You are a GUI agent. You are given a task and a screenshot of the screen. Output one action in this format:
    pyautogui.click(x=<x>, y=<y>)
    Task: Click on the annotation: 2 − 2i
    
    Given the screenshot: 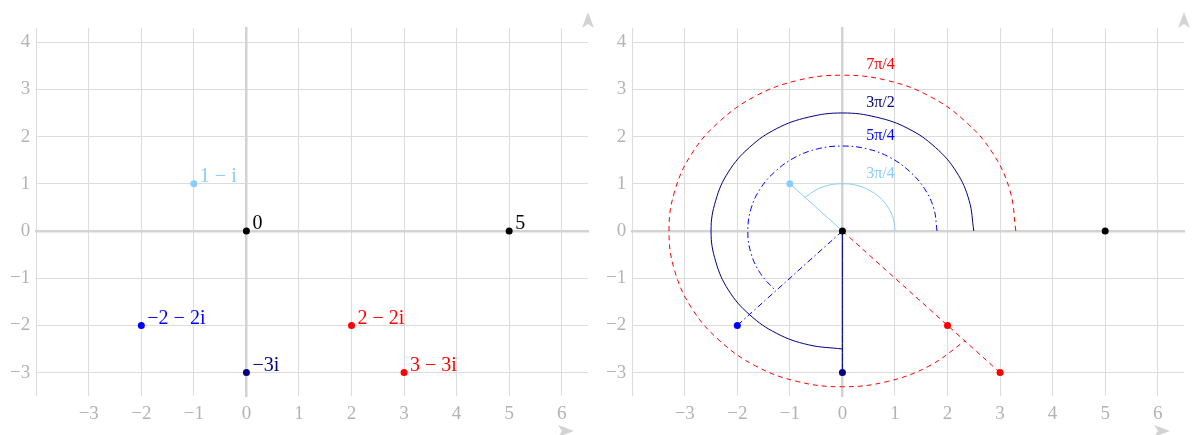 What is the action you would take?
    pyautogui.click(x=381, y=316)
    